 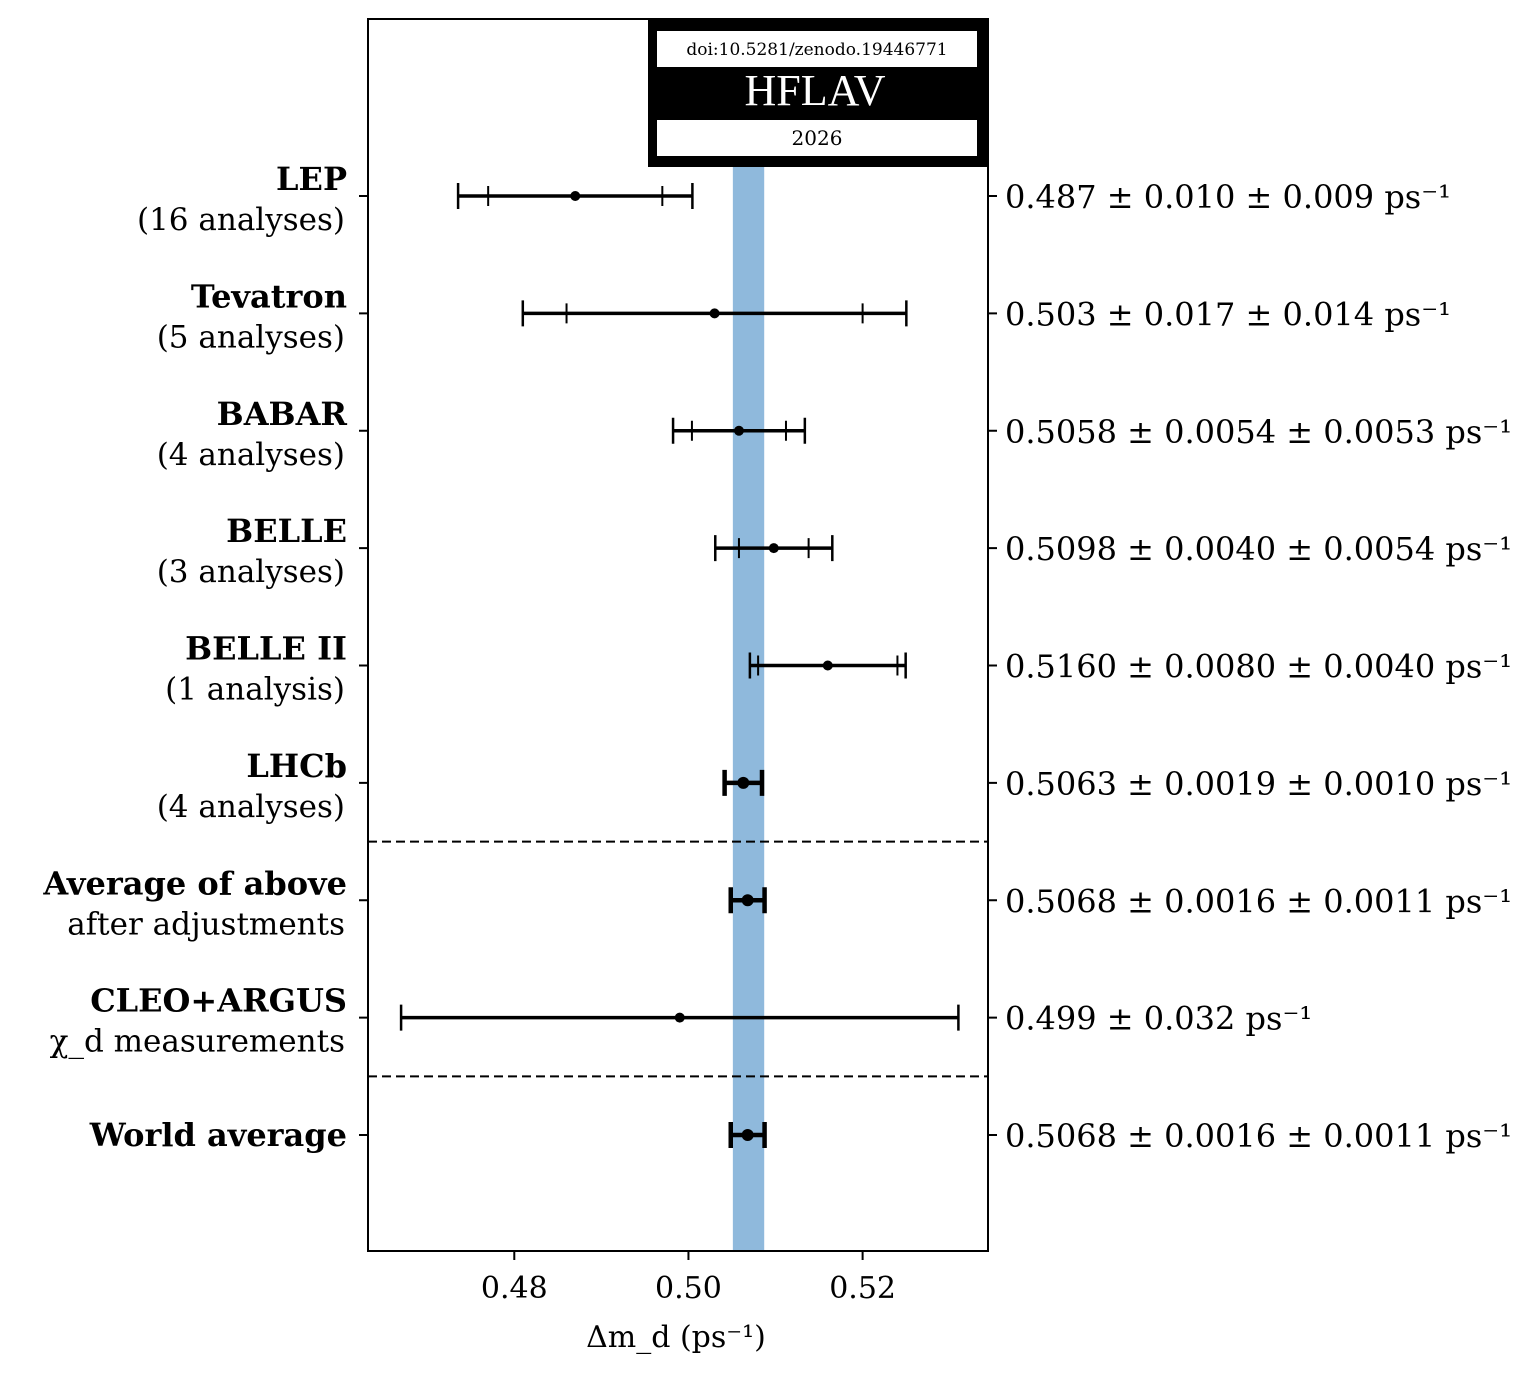 What do you see at coordinates (255, 690) in the screenshot?
I see `row-subtitle: (1 analysis)` at bounding box center [255, 690].